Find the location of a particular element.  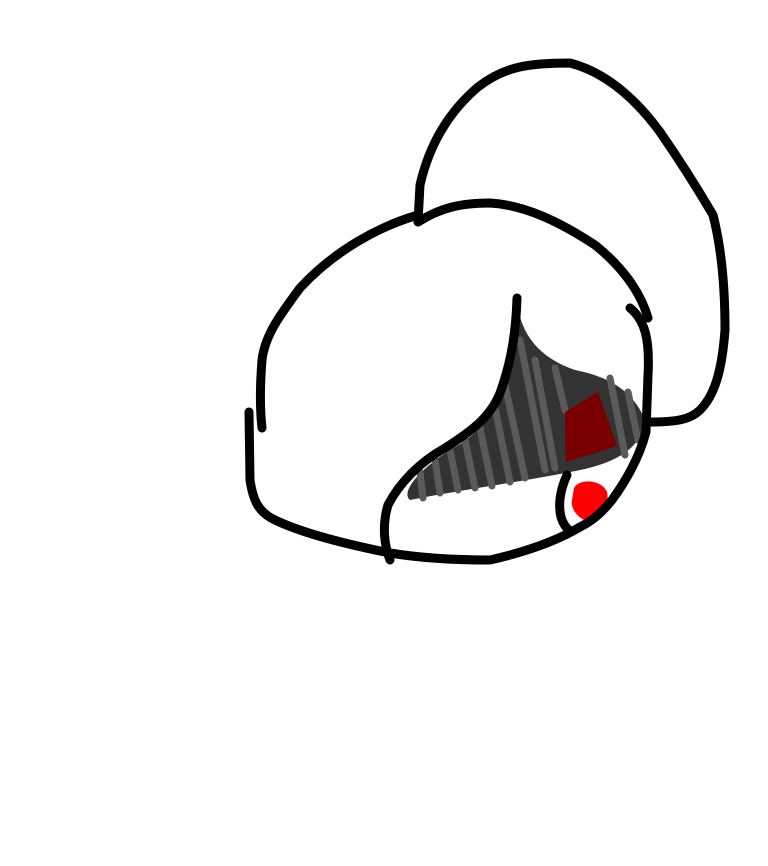

head-top-outline is located at coordinates (533, 260).